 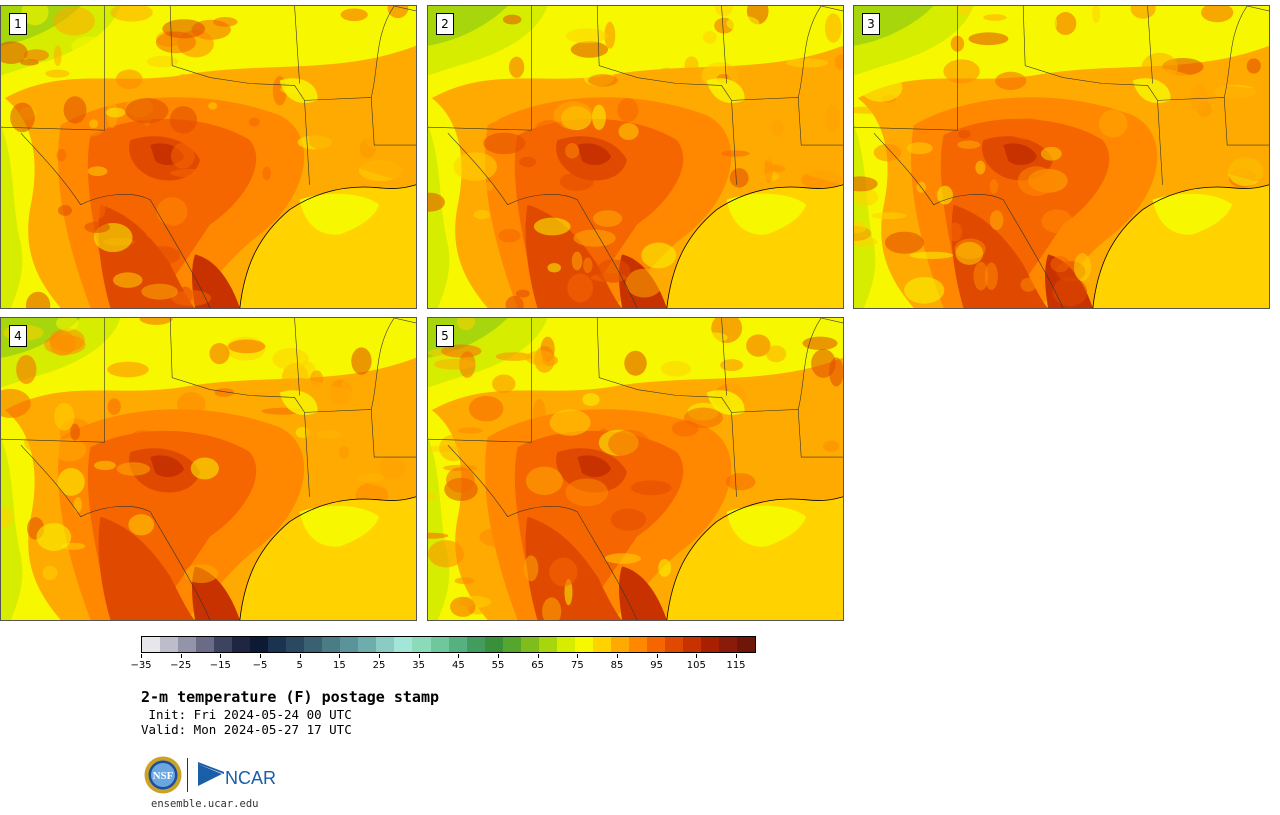 What do you see at coordinates (871, 24) in the screenshot?
I see `member-number-label: 3` at bounding box center [871, 24].